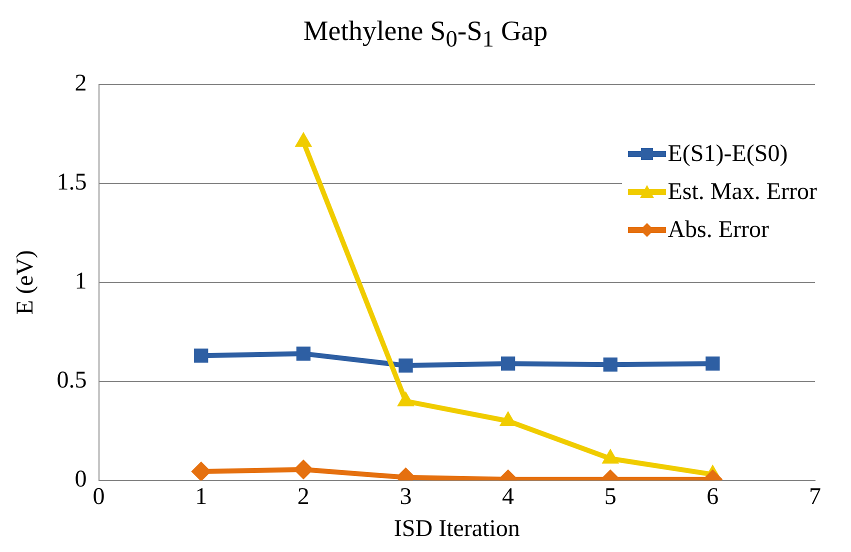 The image size is (851, 552). I want to click on x-tick-label: 7, so click(815, 497).